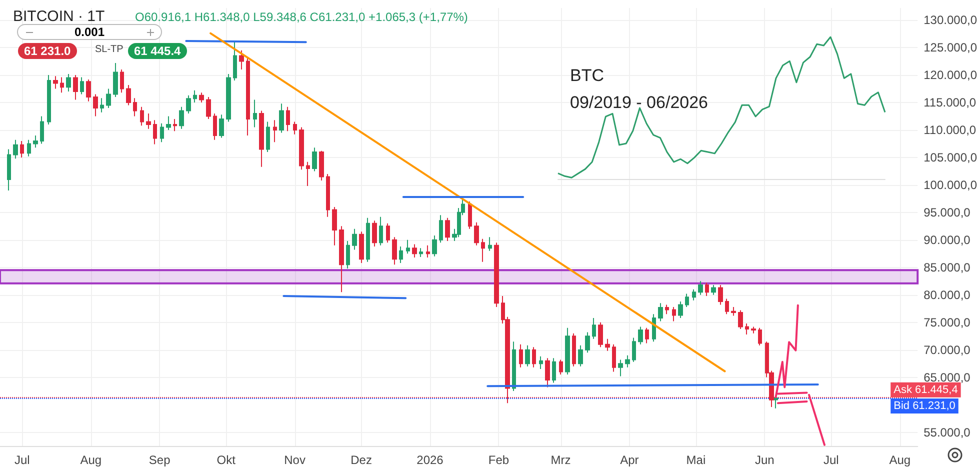 This screenshot has height=468, width=980. What do you see at coordinates (430, 460) in the screenshot?
I see `x-tick-label: 2026` at bounding box center [430, 460].